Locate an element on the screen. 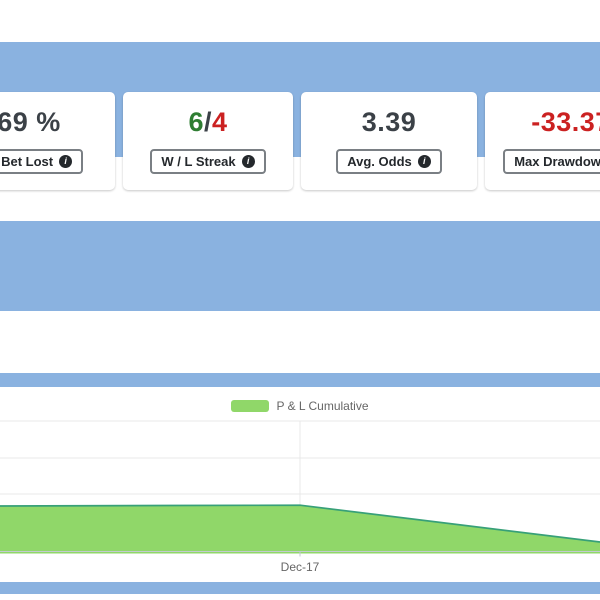 The image size is (600, 600). stat-value-max-drawdown: -33.37 is located at coordinates (565, 121).